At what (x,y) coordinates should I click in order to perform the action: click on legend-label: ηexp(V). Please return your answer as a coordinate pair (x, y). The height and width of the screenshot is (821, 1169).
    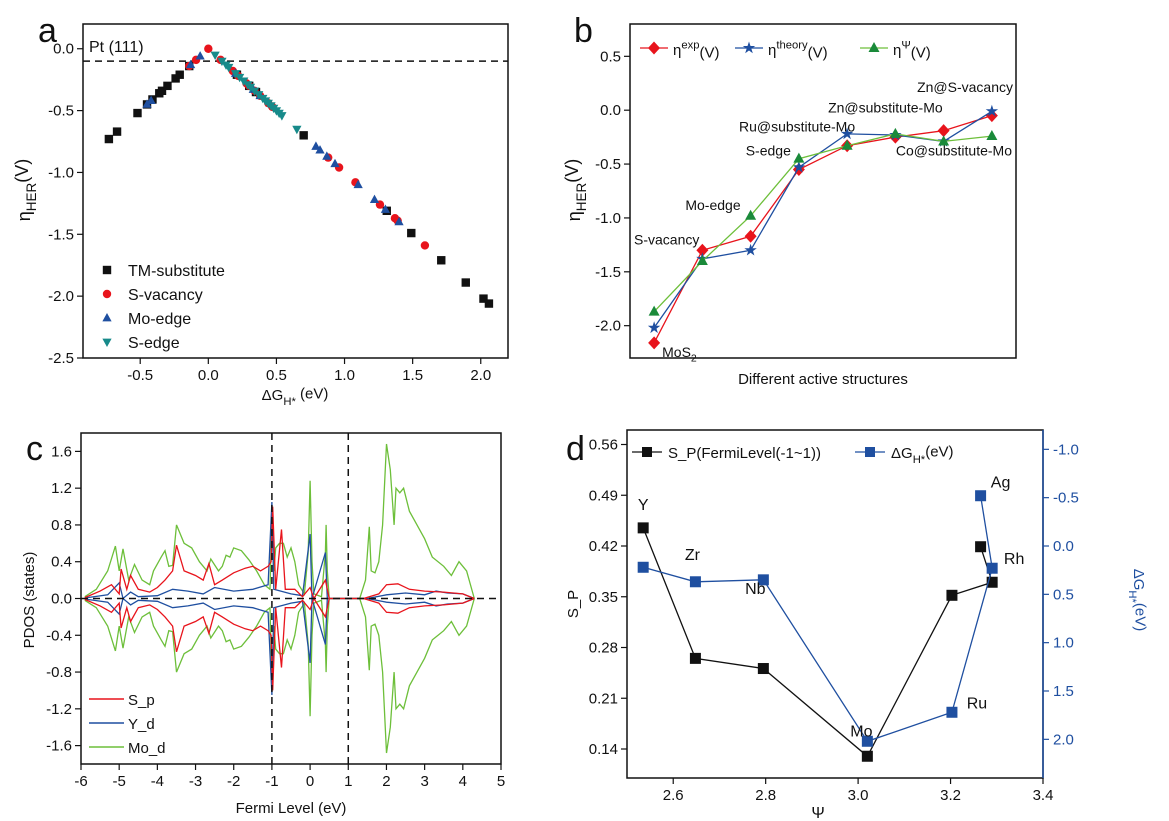
    Looking at the image, I should click on (696, 50).